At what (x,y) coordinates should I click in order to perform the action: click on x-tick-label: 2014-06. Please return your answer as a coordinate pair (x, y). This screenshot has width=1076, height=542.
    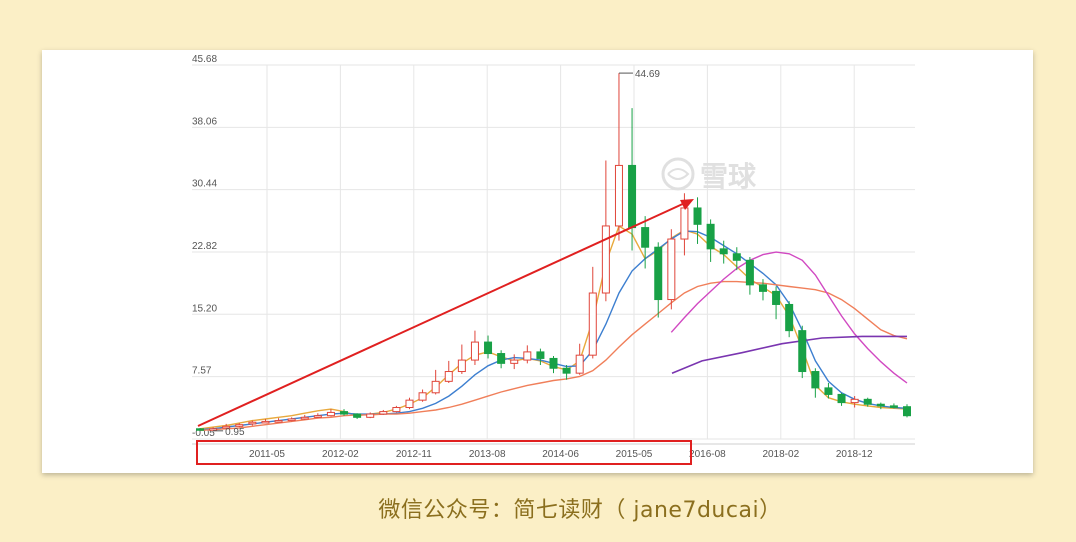
    Looking at the image, I should click on (560, 454).